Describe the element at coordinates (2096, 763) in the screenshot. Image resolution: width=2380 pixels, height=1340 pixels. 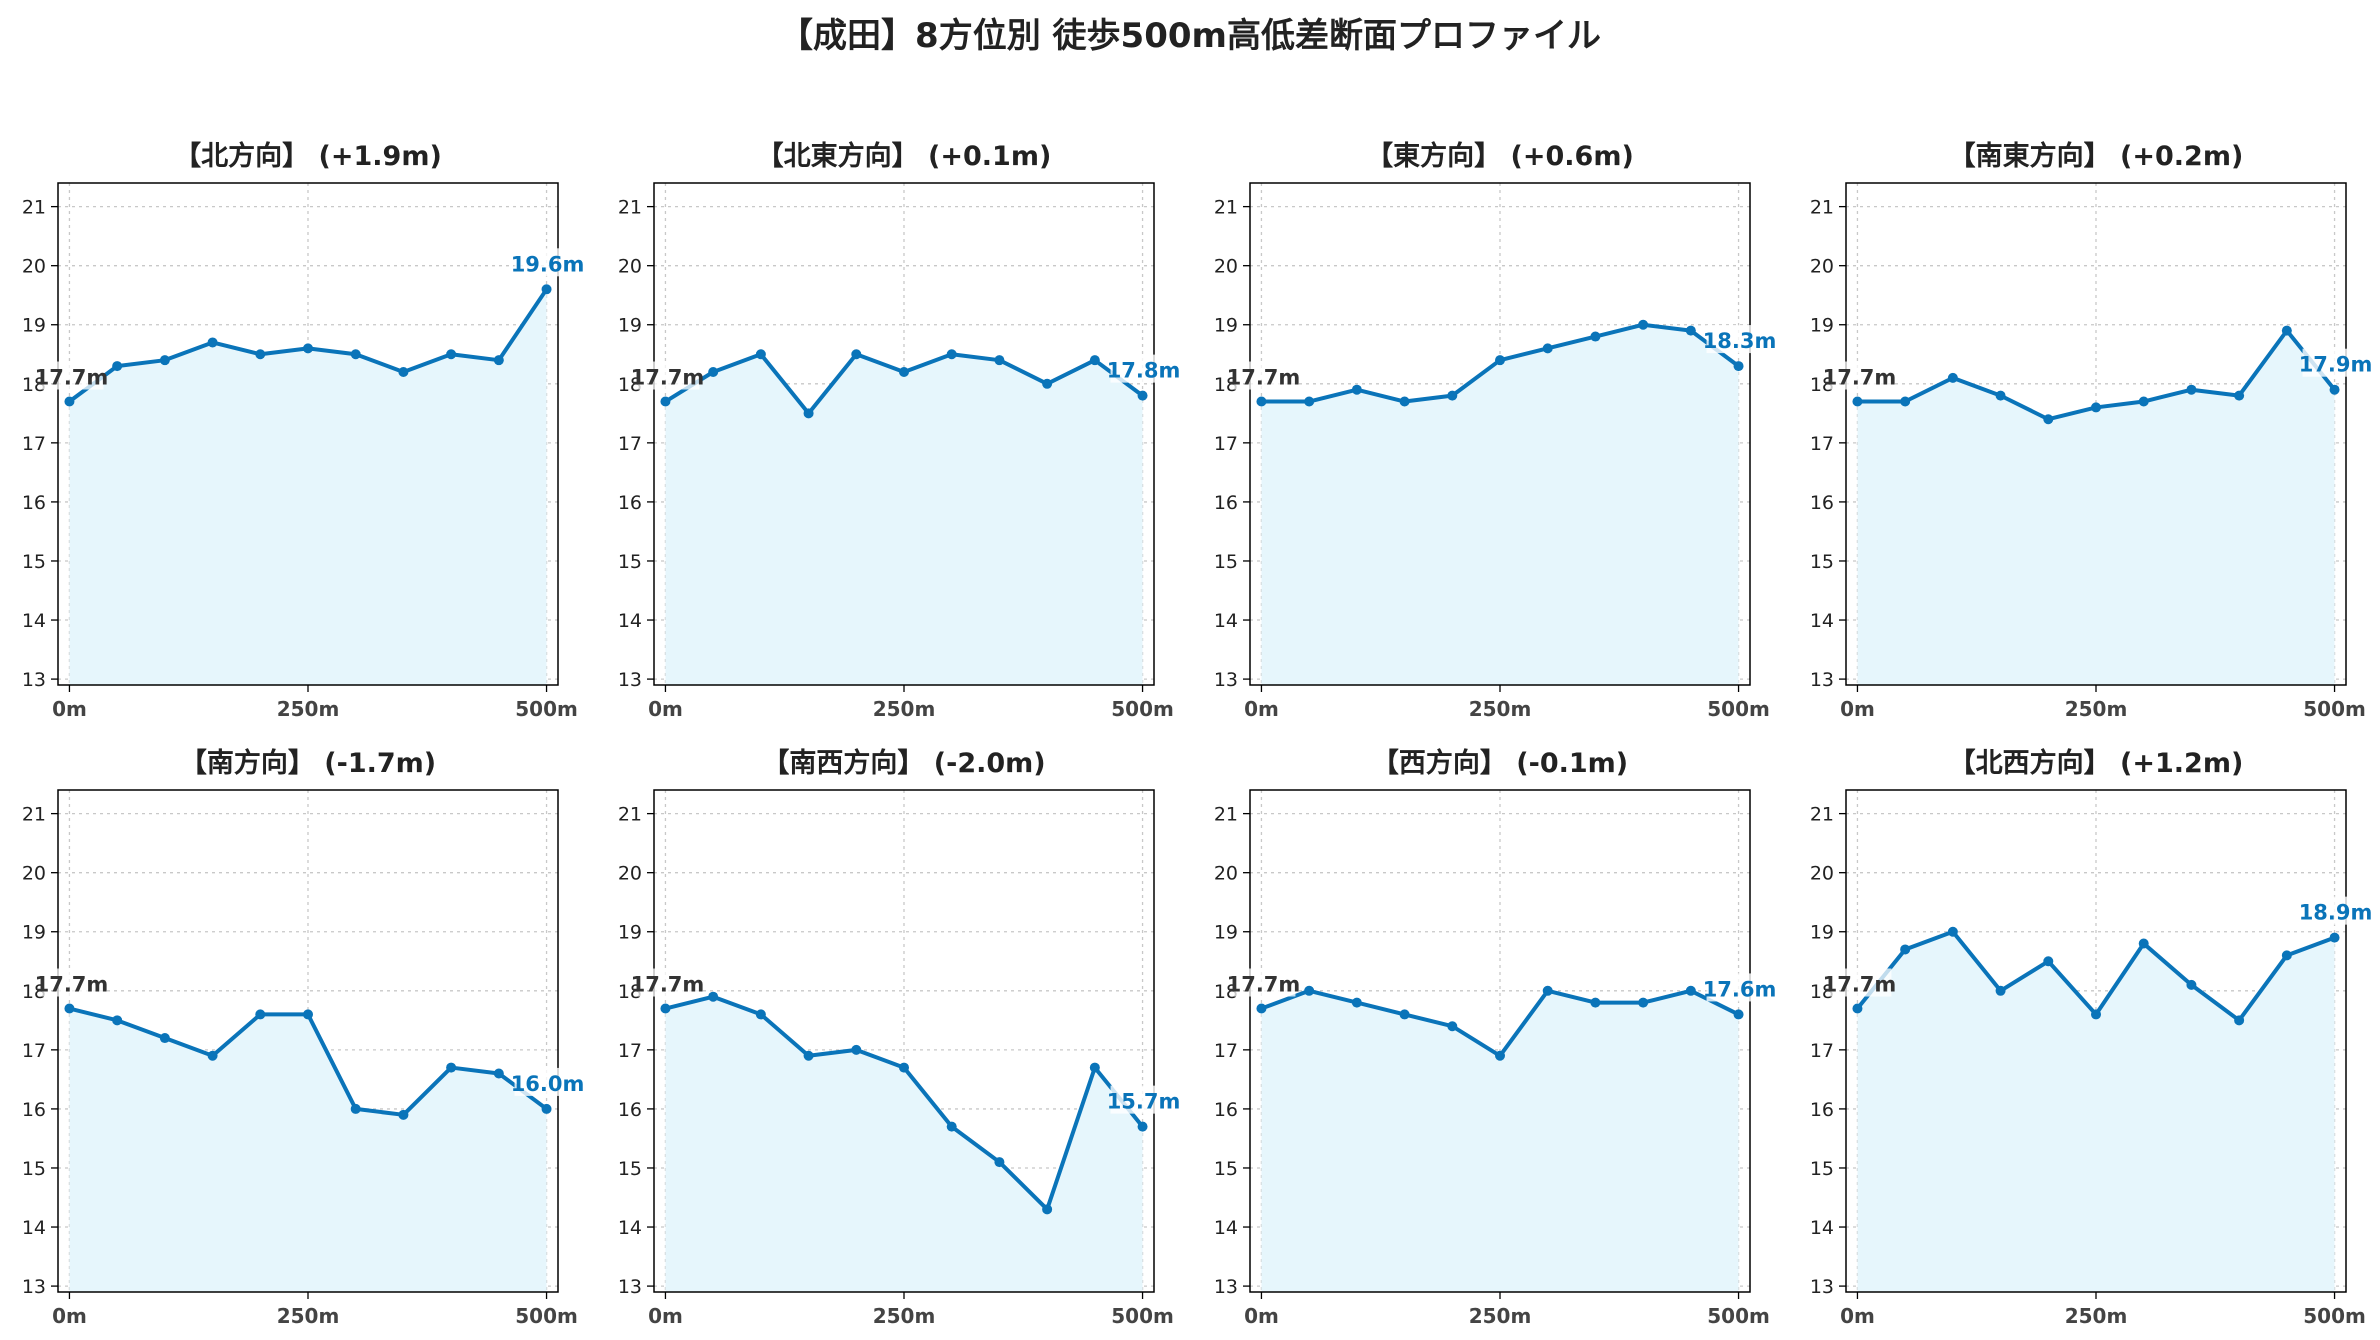
I see `subplot-title: 【北西方向】 (+1.2m)` at that location.